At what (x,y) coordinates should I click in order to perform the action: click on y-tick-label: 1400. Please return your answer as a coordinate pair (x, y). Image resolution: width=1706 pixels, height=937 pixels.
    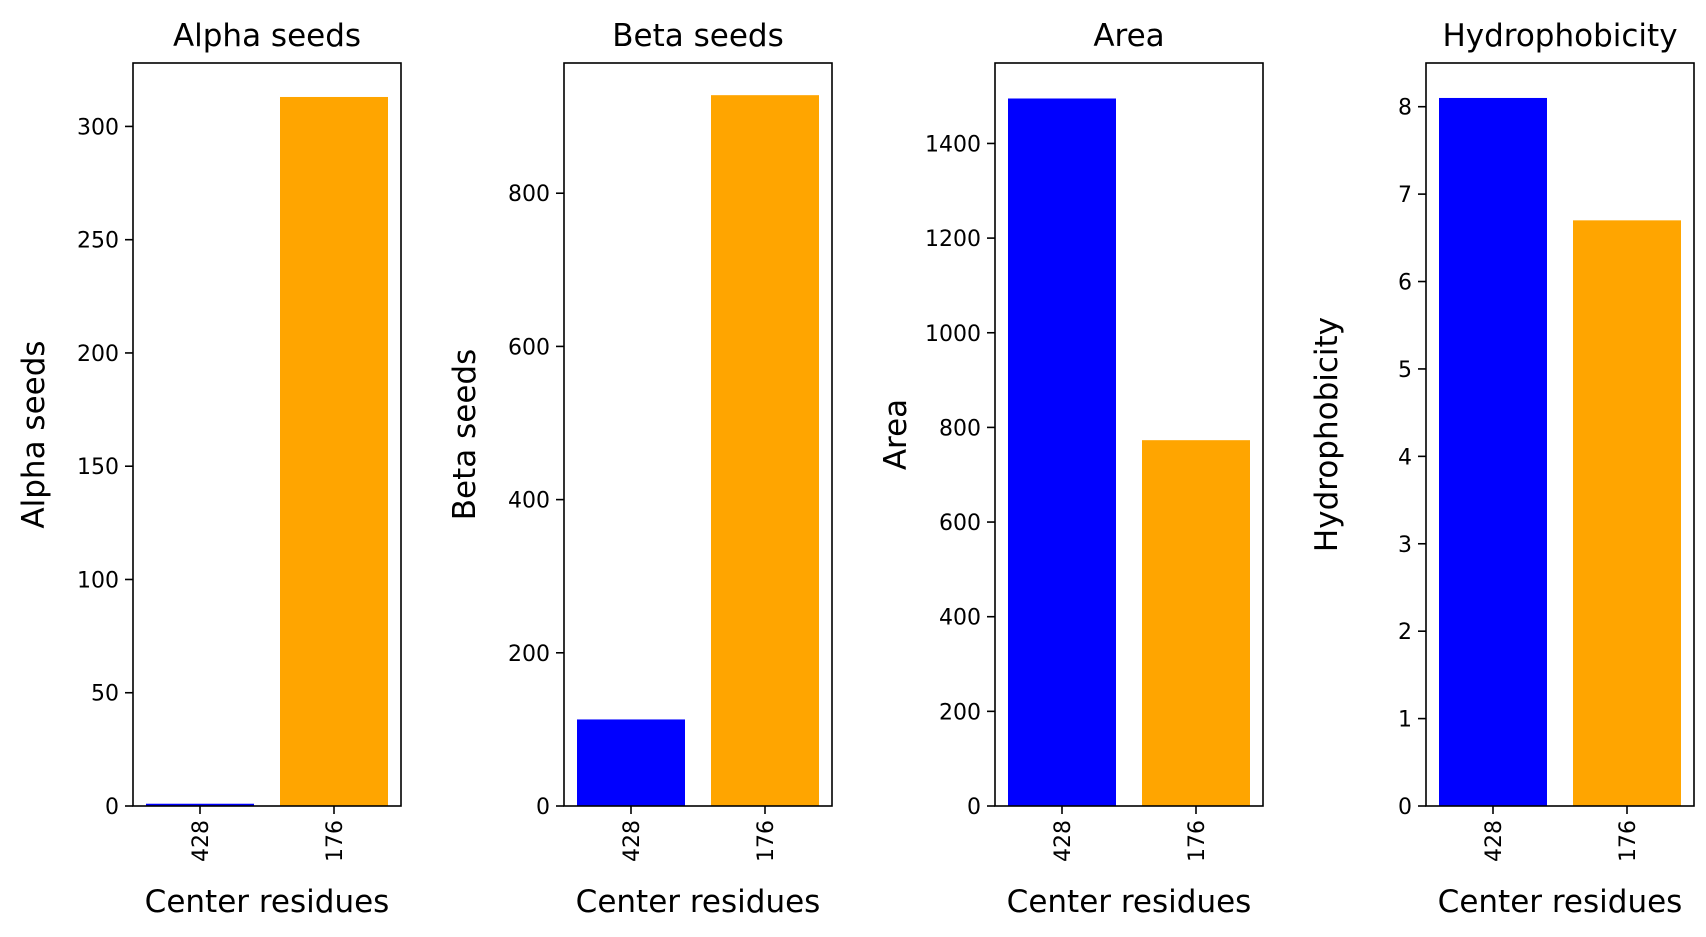
    Looking at the image, I should click on (953, 144).